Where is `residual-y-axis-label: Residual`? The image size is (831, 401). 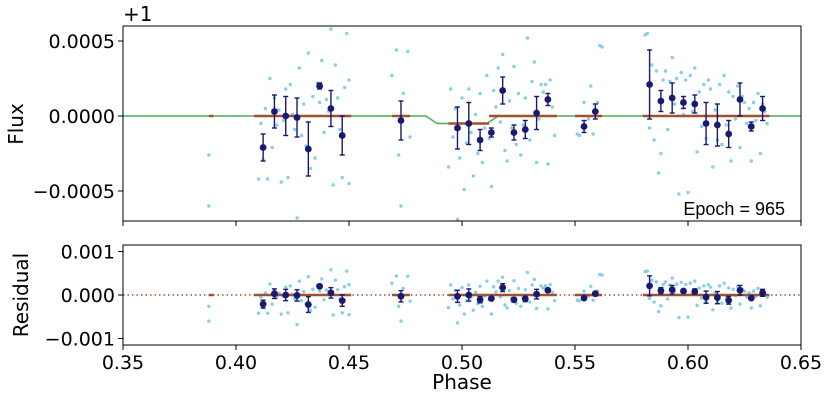 residual-y-axis-label: Residual is located at coordinates (21, 295).